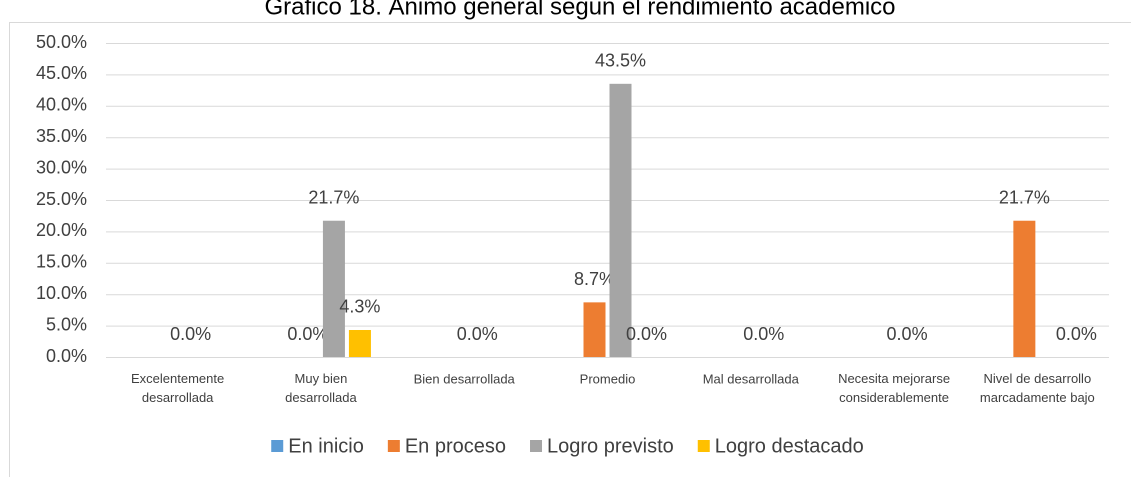 Image resolution: width=1131 pixels, height=477 pixels. I want to click on x-tick-label: Nivel de desarrollo marcadamente bajo, so click(1037, 388).